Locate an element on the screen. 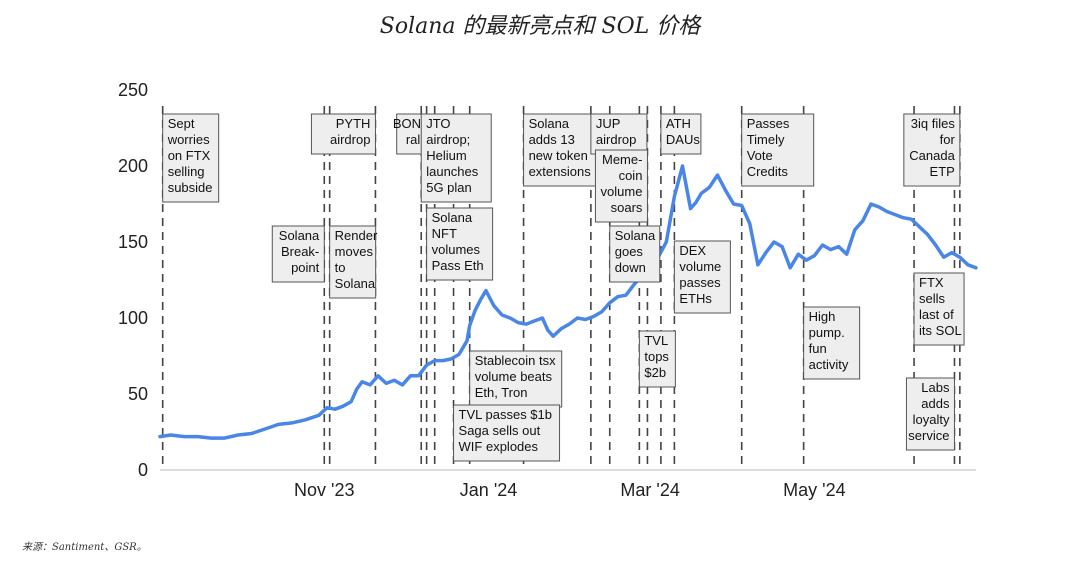  annotation-text: Meme- is located at coordinates (622, 159).